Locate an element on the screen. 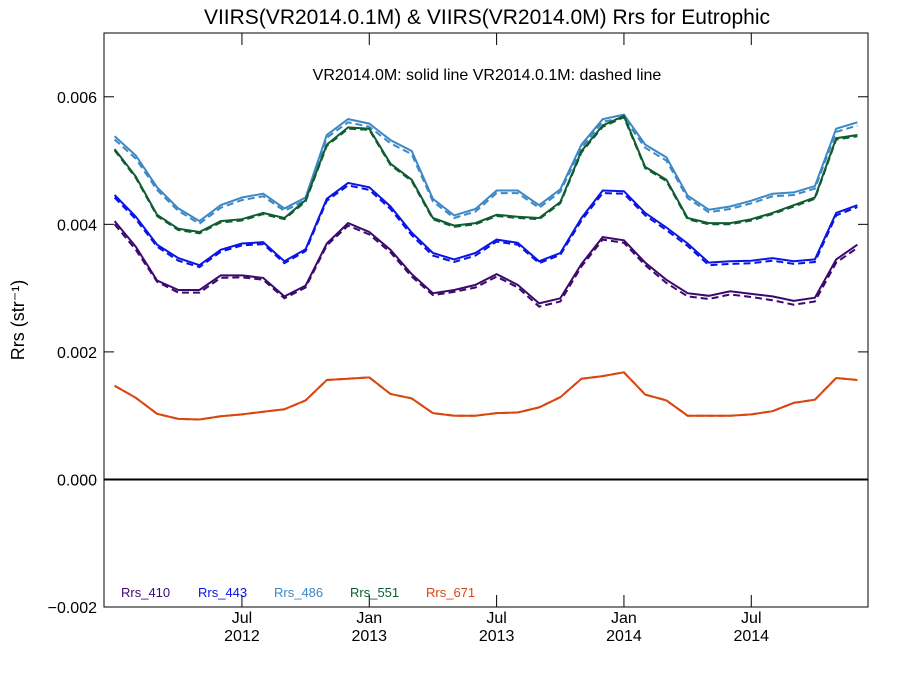  legend-entry: Rrs_551 is located at coordinates (374, 592).